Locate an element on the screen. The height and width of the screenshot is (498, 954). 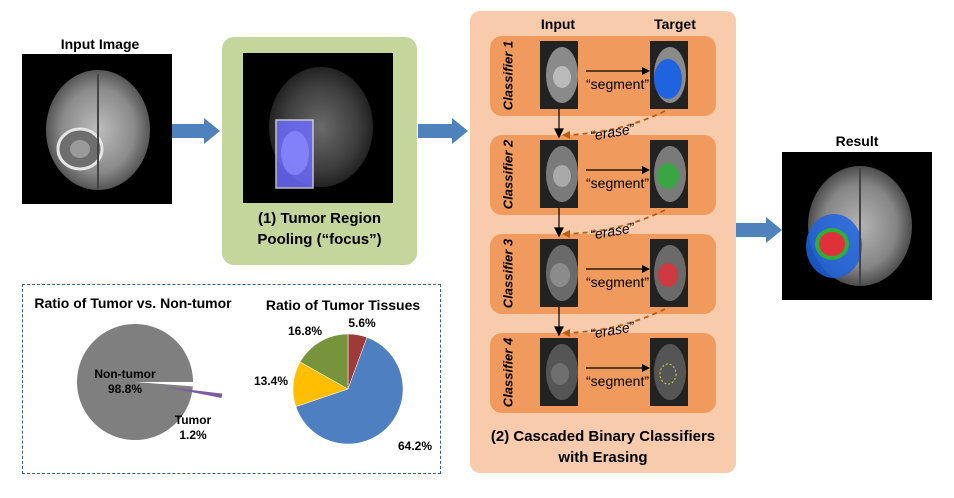
tumor-region-pooling-panel: (1) Tumor Region Pooling (“focus”) is located at coordinates (319, 151).